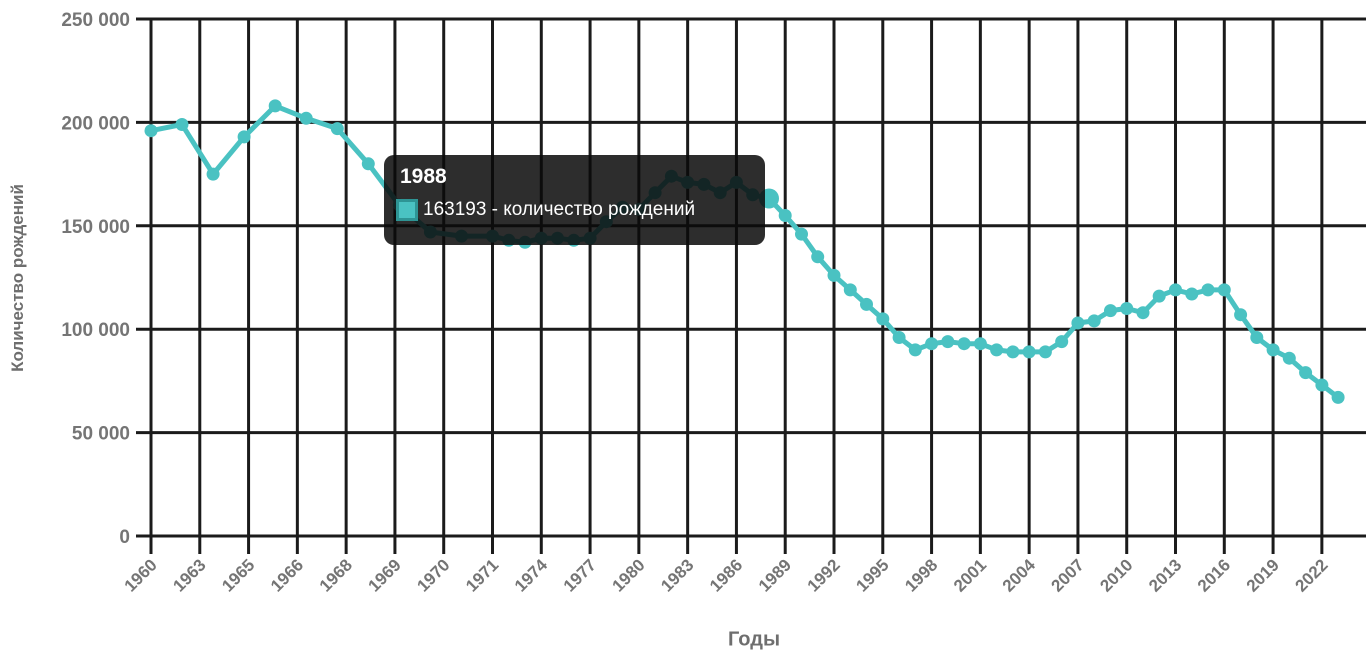 The height and width of the screenshot is (663, 1366). Describe the element at coordinates (1214, 575) in the screenshot. I see `x-tick-label: 2016` at that location.